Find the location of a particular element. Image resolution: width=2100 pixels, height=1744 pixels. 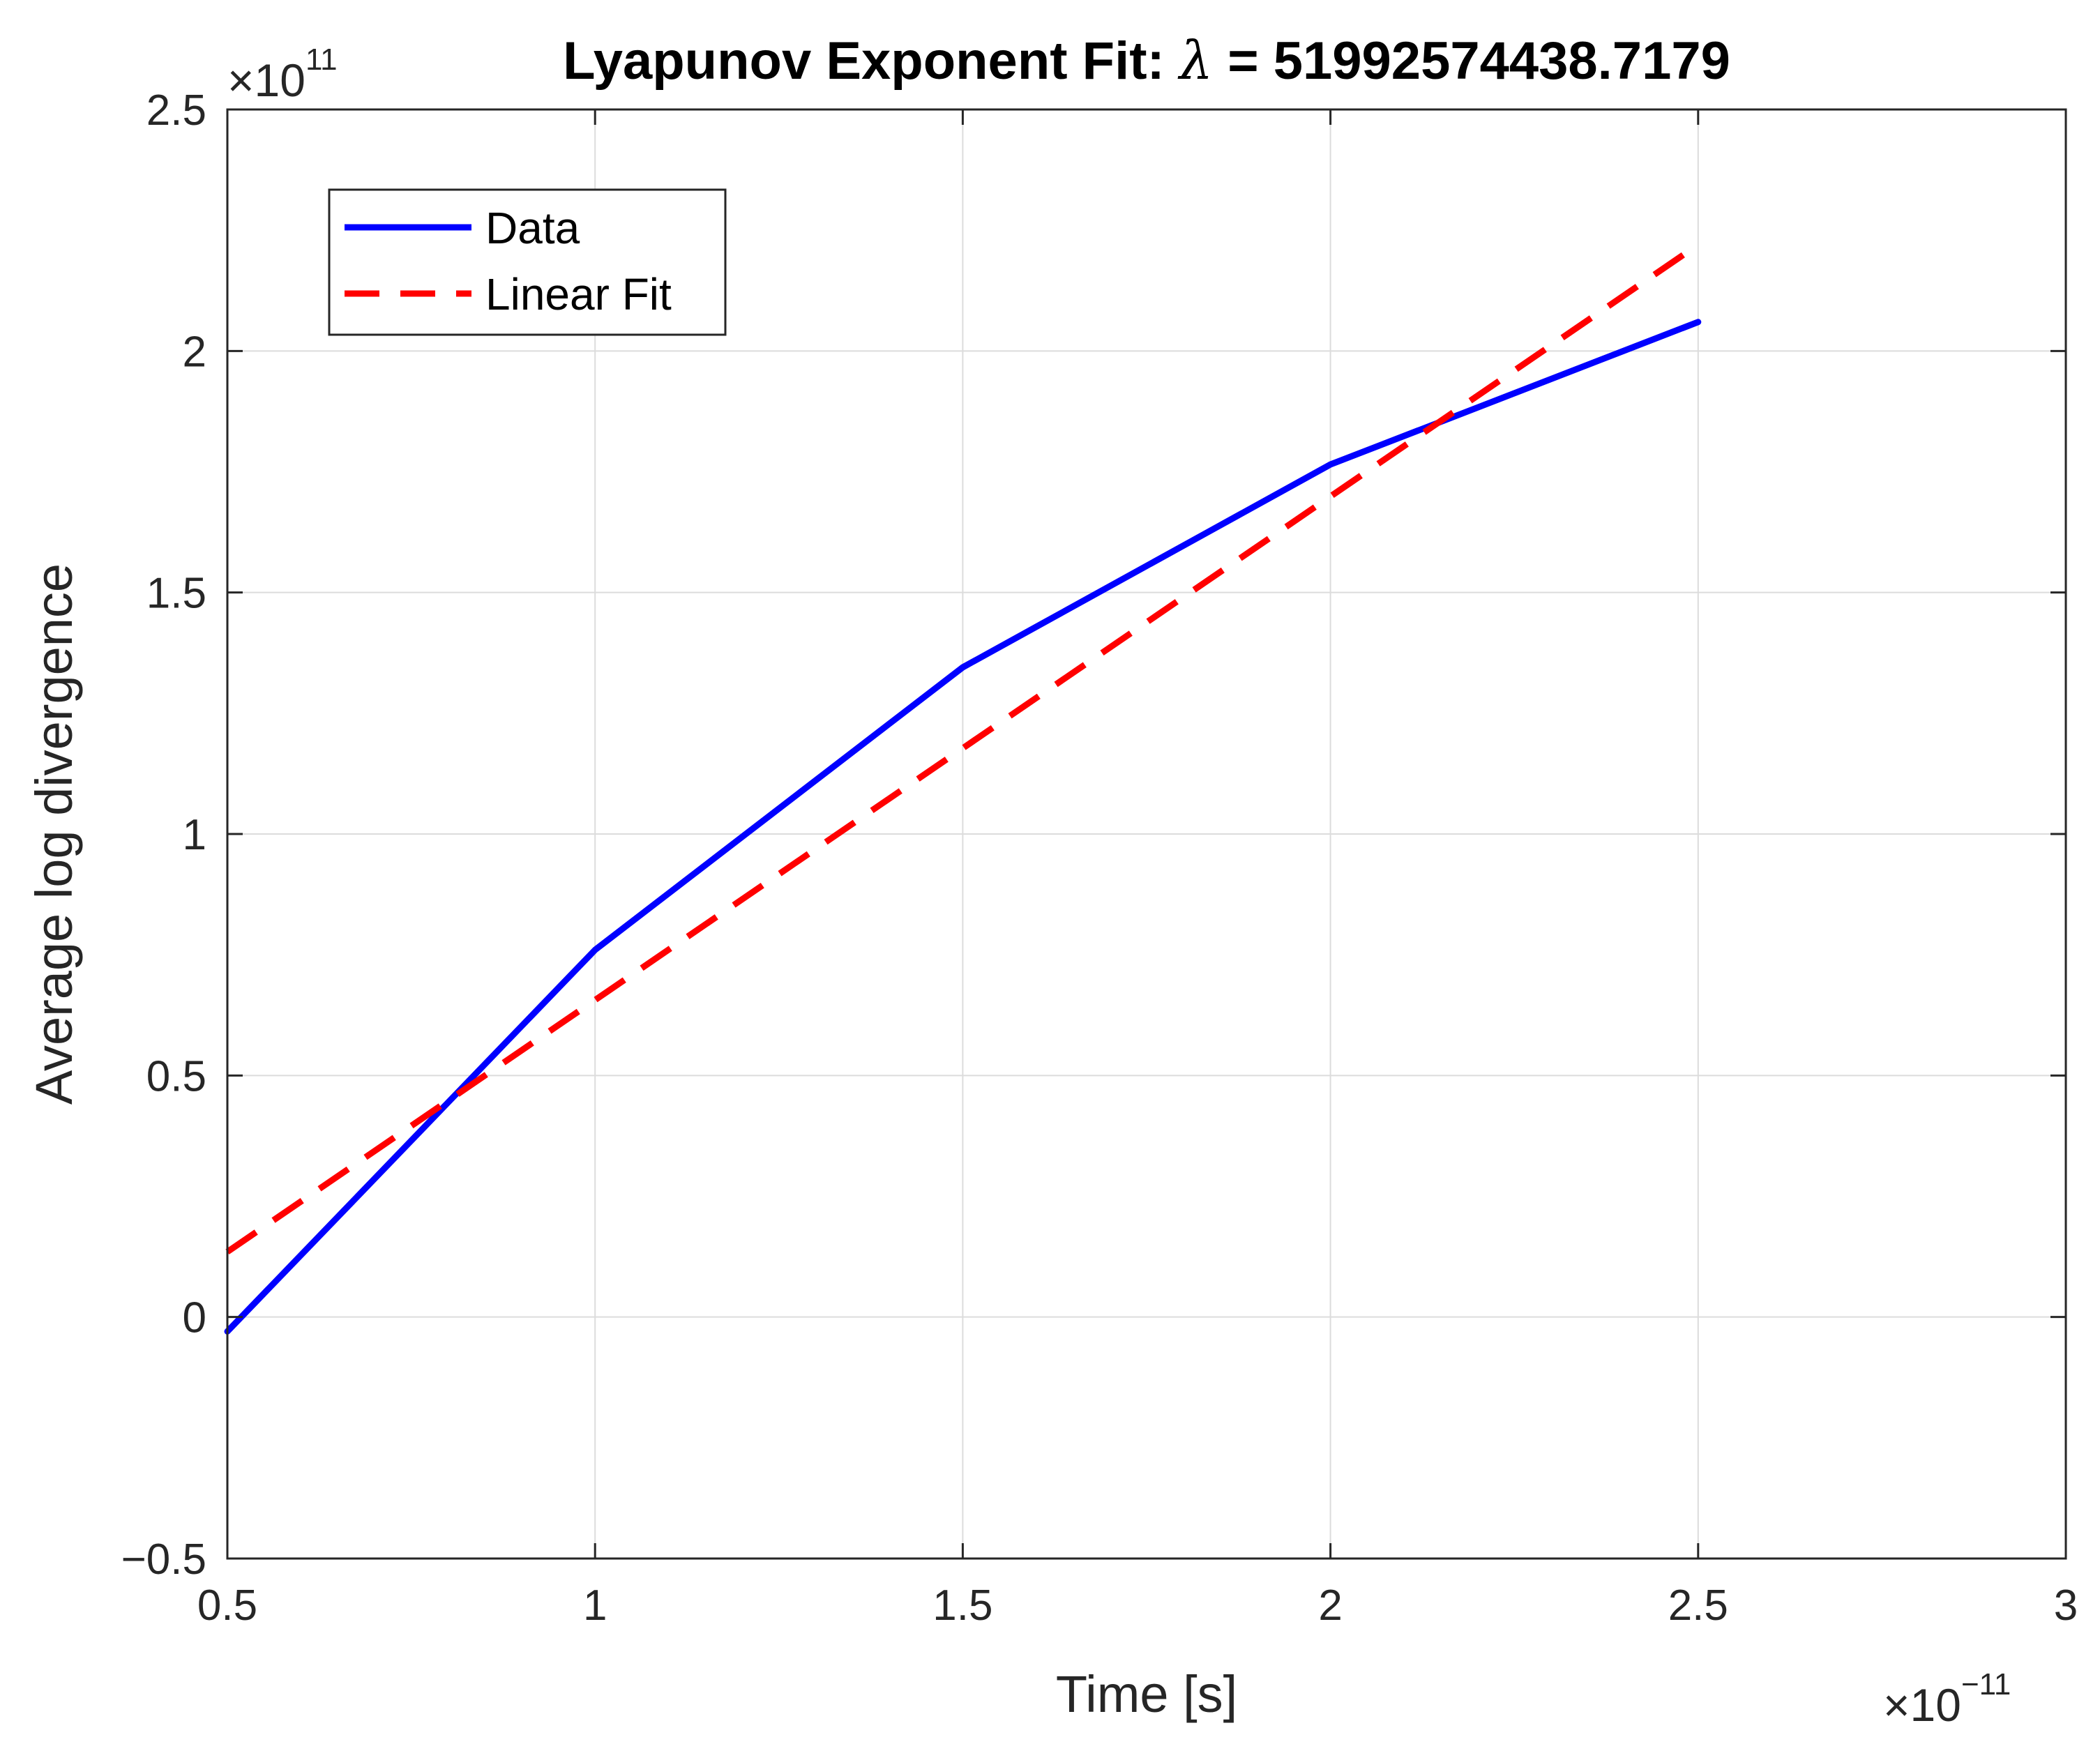

y-tick-label: −0.5 is located at coordinates (164, 1560).